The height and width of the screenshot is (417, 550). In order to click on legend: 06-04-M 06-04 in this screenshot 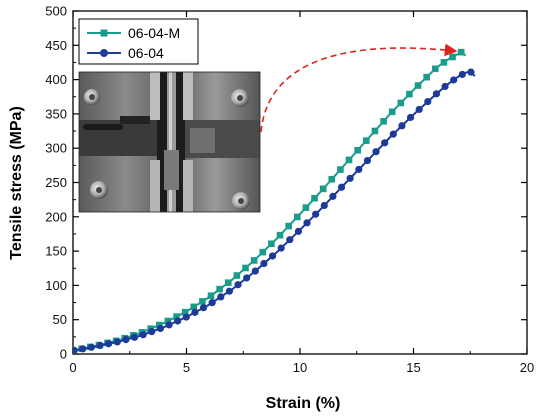, I will do `click(138, 41)`.